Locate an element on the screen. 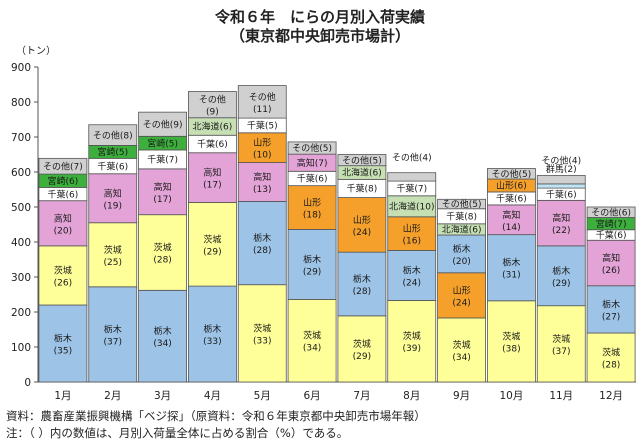  segment-label: その他(8) is located at coordinates (113, 135).